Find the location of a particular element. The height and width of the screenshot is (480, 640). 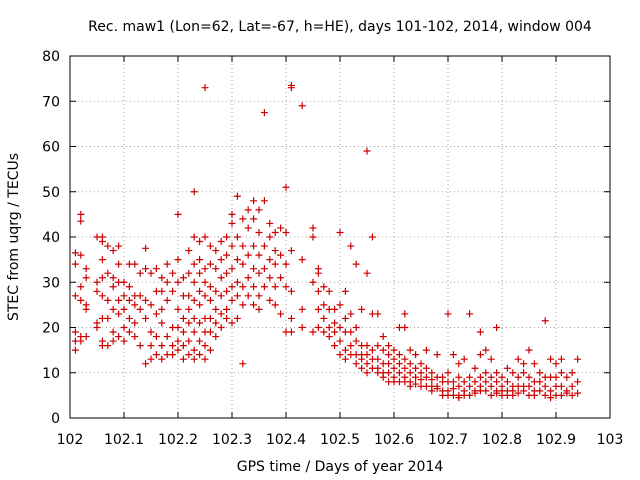

y-tick-label: 20 is located at coordinates (51, 329).